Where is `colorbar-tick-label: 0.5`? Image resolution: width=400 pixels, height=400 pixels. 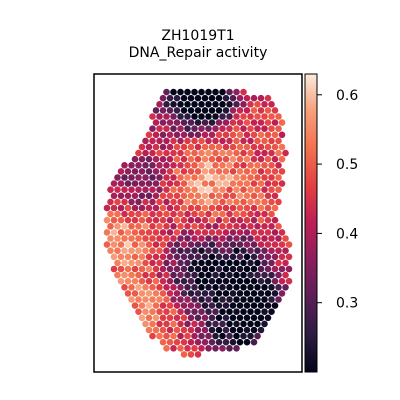 colorbar-tick-label: 0.5 is located at coordinates (347, 165).